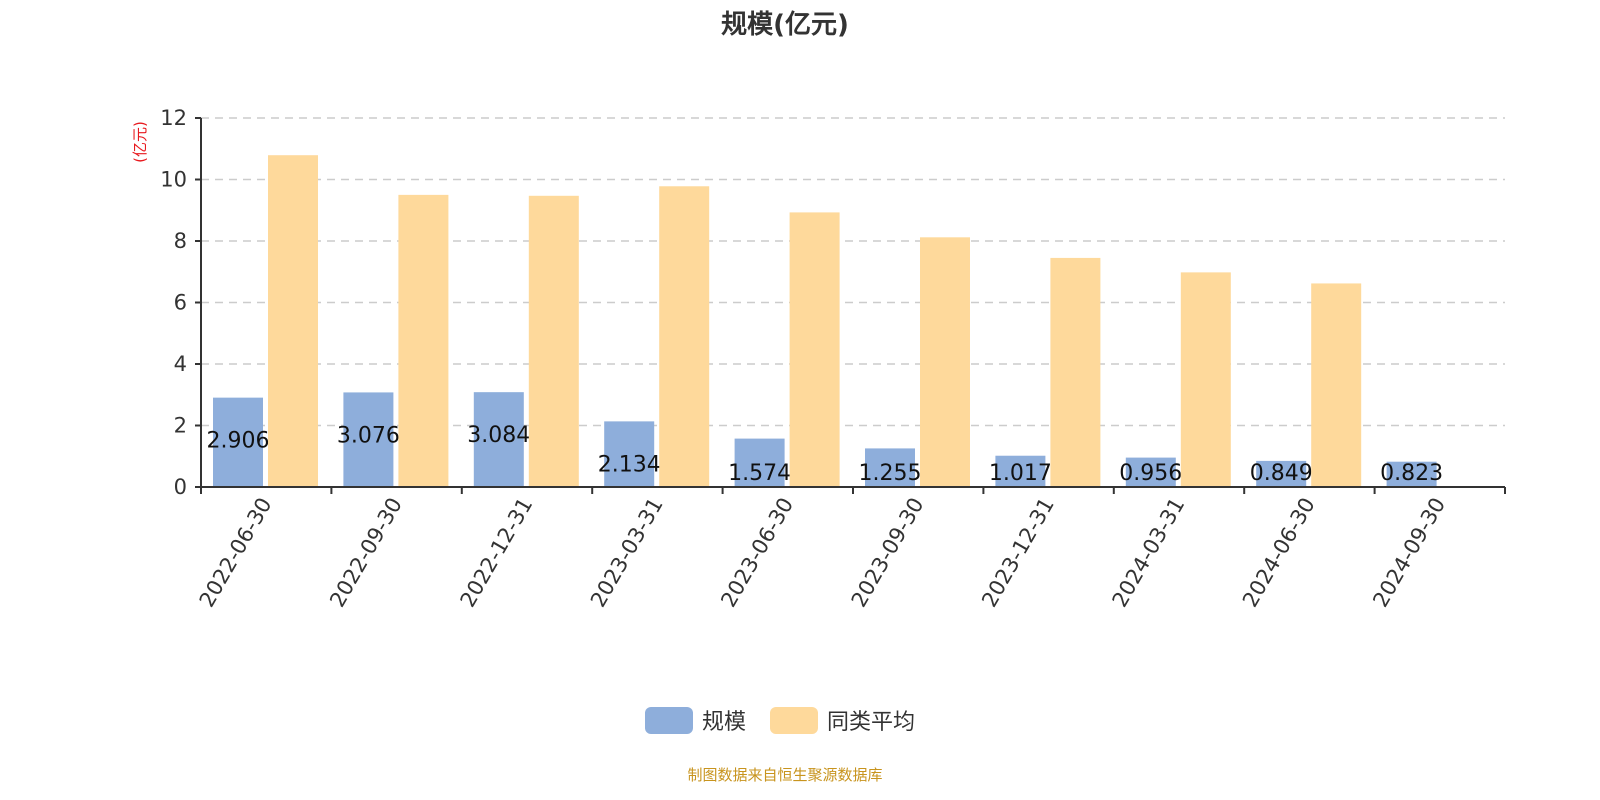  I want to click on x-tick-label: 2022-12-31, so click(497, 553).